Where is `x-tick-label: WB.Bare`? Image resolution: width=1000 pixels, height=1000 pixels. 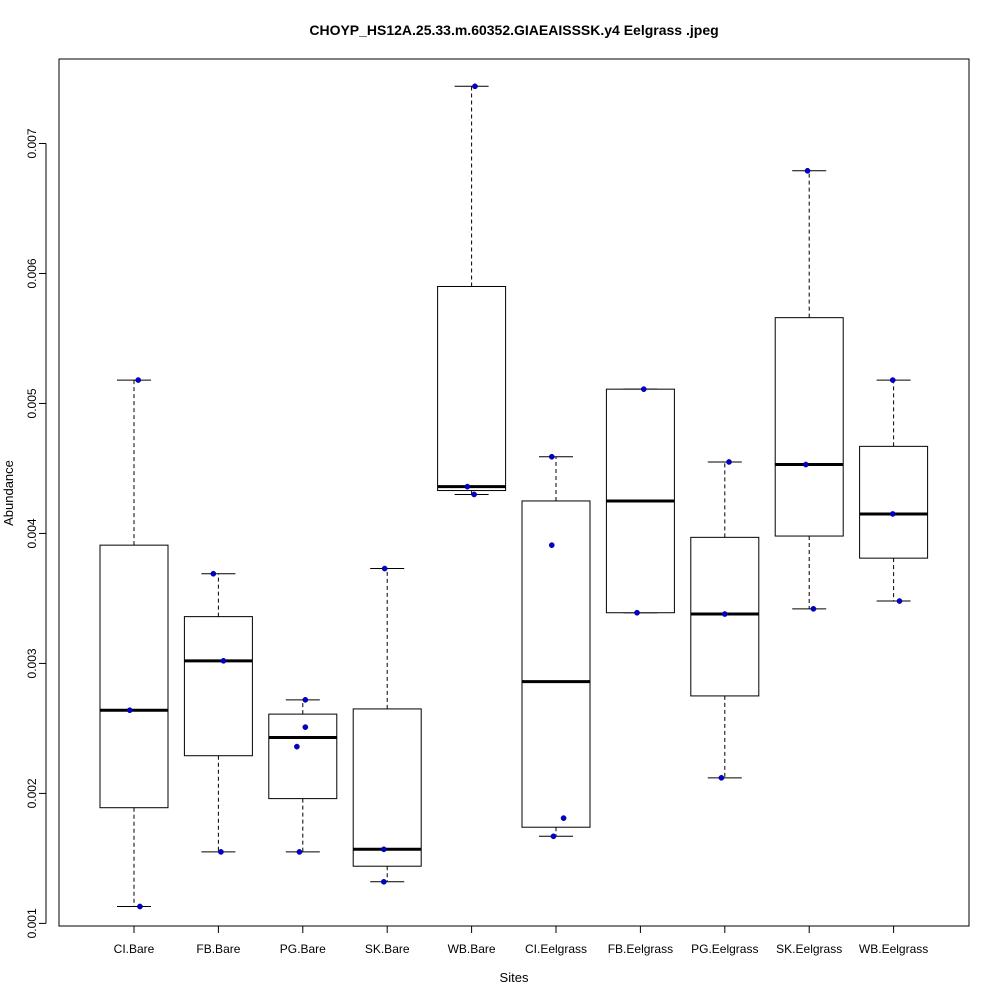
x-tick-label: WB.Bare is located at coordinates (472, 949).